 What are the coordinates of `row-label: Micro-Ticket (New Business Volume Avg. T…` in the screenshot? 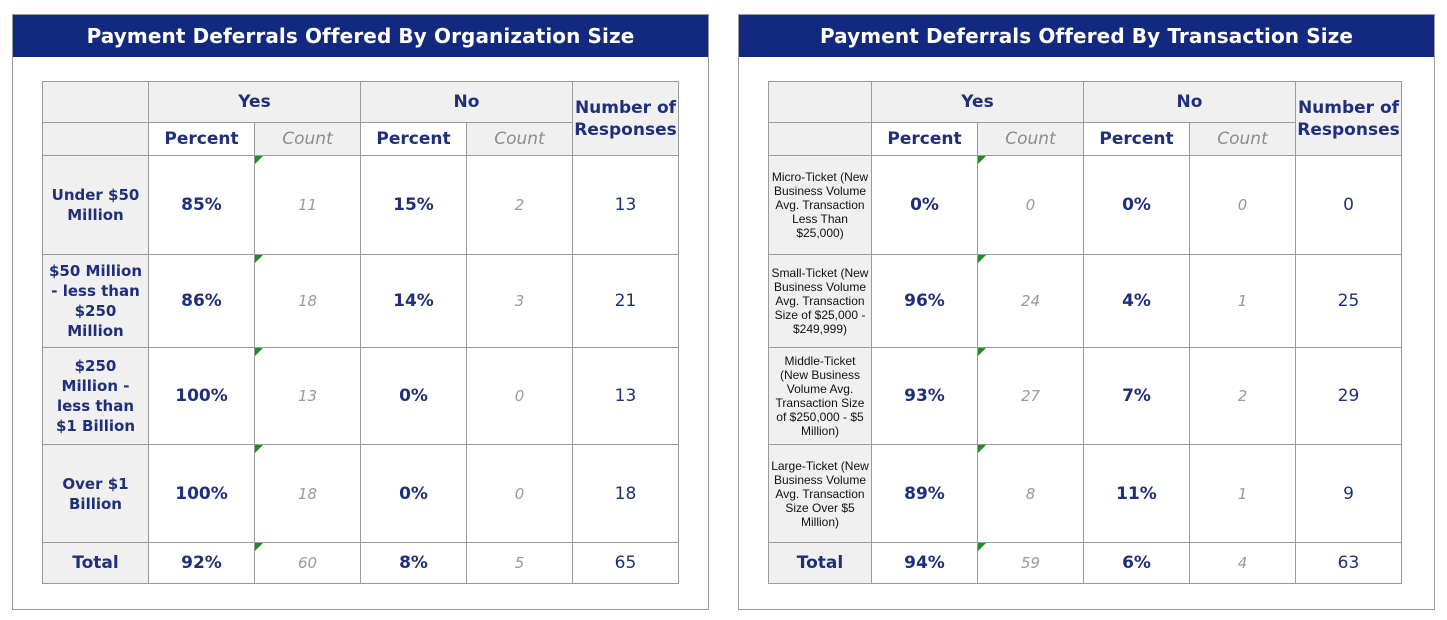 It's located at (820, 205).